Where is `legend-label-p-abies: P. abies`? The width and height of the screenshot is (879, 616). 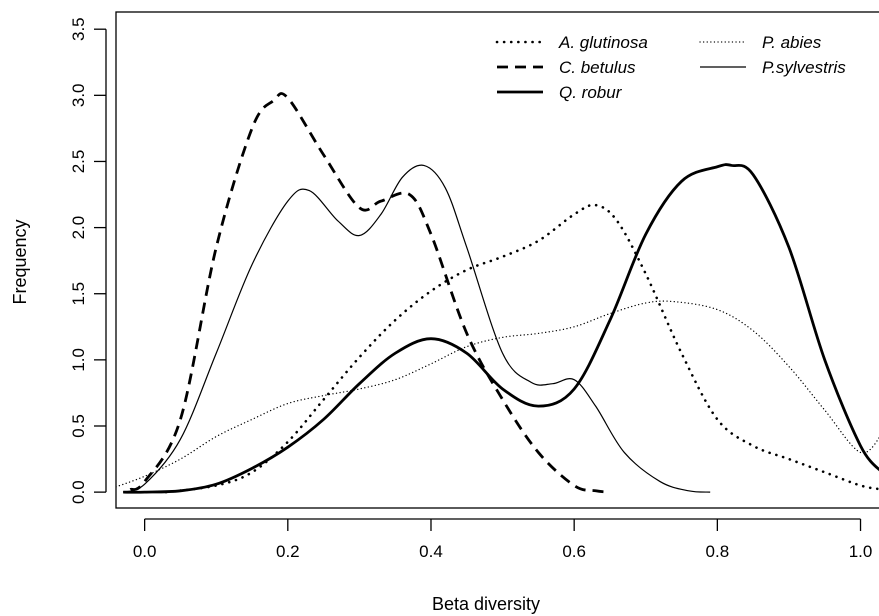 legend-label-p-abies: P. abies is located at coordinates (792, 42).